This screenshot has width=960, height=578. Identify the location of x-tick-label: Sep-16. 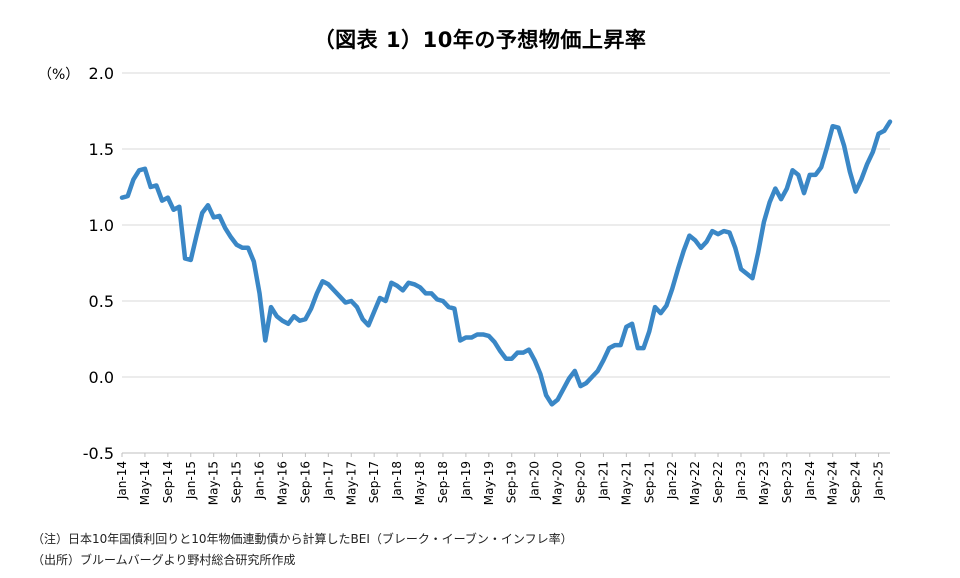
(305, 482).